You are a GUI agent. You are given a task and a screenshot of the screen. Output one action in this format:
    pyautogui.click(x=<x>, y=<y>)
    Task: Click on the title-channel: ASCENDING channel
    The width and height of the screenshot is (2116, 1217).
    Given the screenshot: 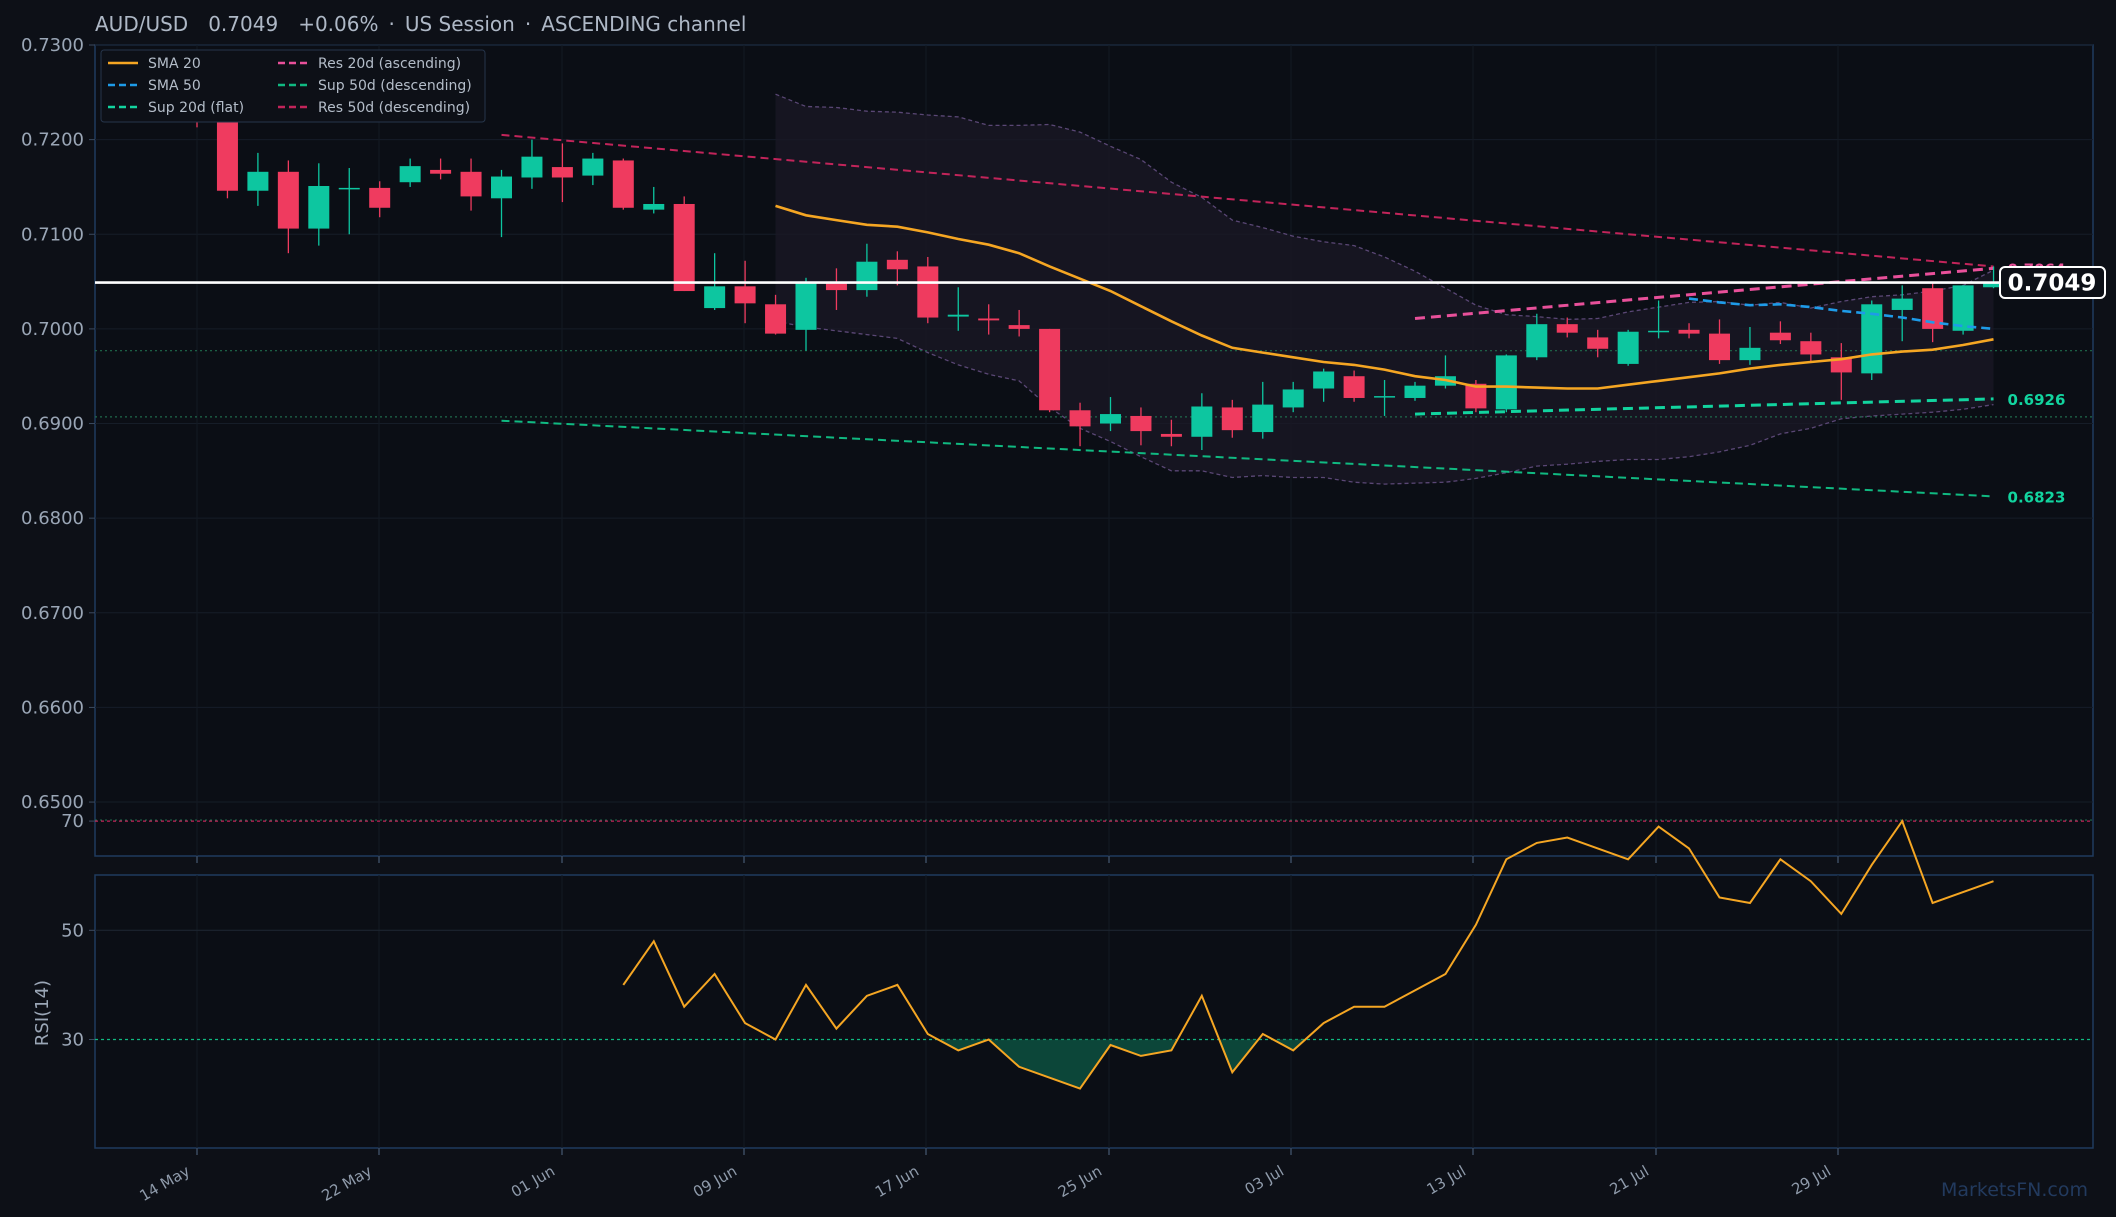 What is the action you would take?
    pyautogui.click(x=643, y=24)
    